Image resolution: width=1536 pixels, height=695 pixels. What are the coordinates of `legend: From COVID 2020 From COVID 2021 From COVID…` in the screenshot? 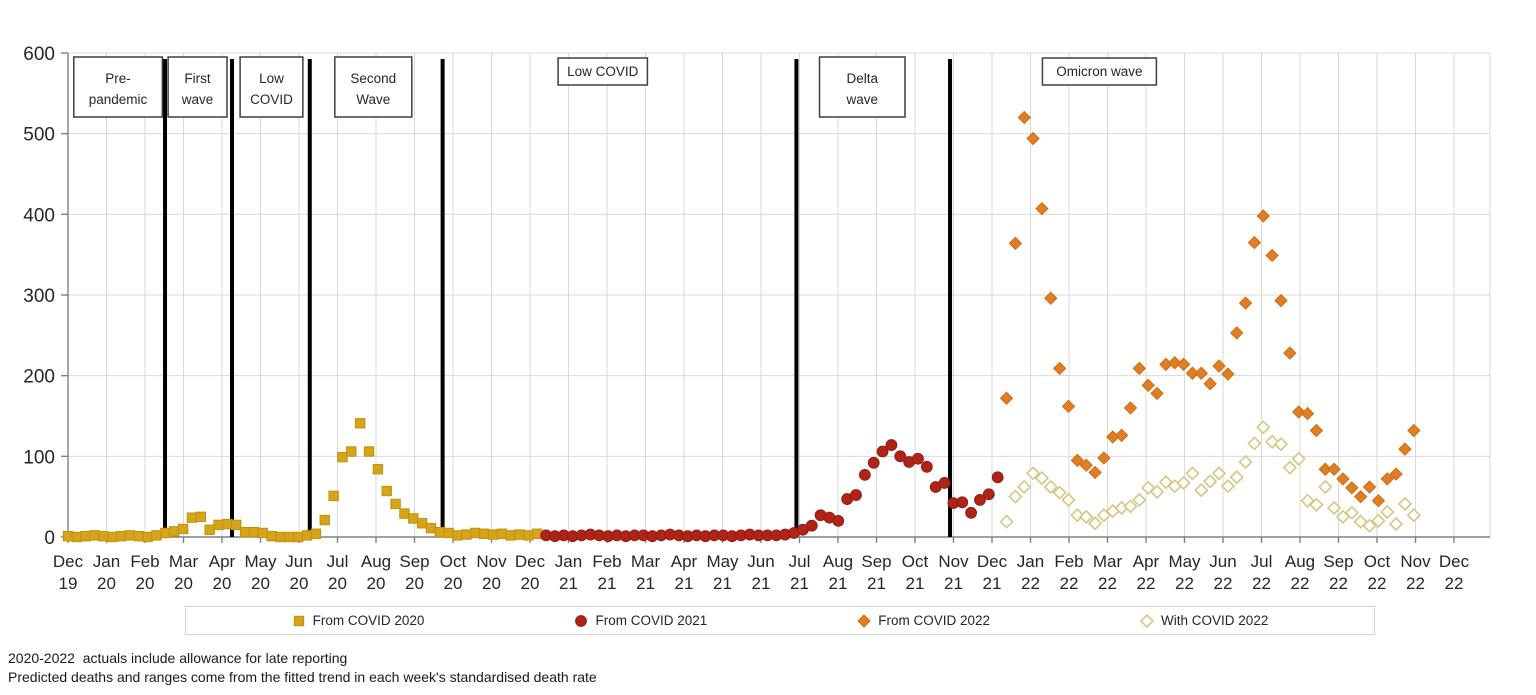 It's located at (780, 620).